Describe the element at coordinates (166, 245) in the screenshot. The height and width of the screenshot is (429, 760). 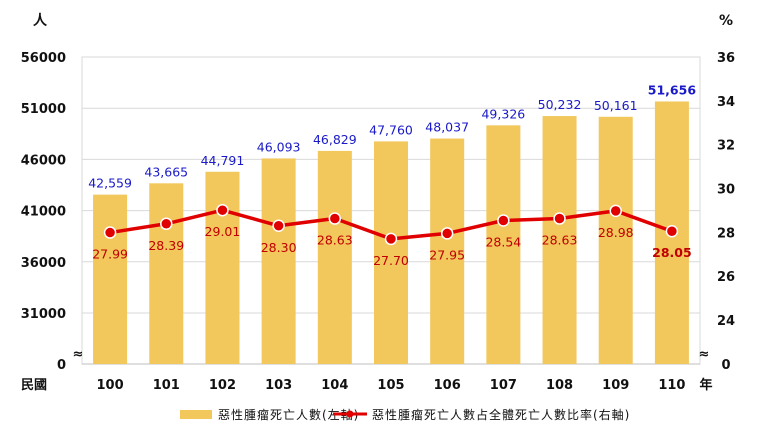
I see `ratio-value-label: 28.39` at that location.